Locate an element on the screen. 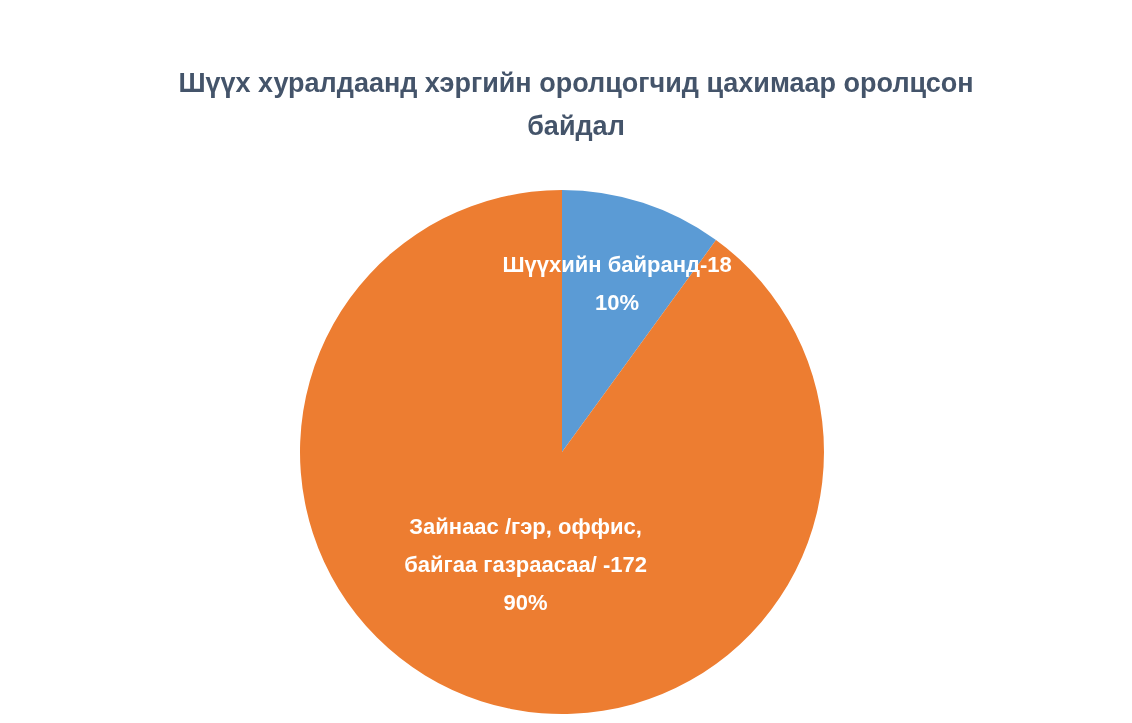 The width and height of the screenshot is (1132, 723). data-label: 90% is located at coordinates (525, 603).